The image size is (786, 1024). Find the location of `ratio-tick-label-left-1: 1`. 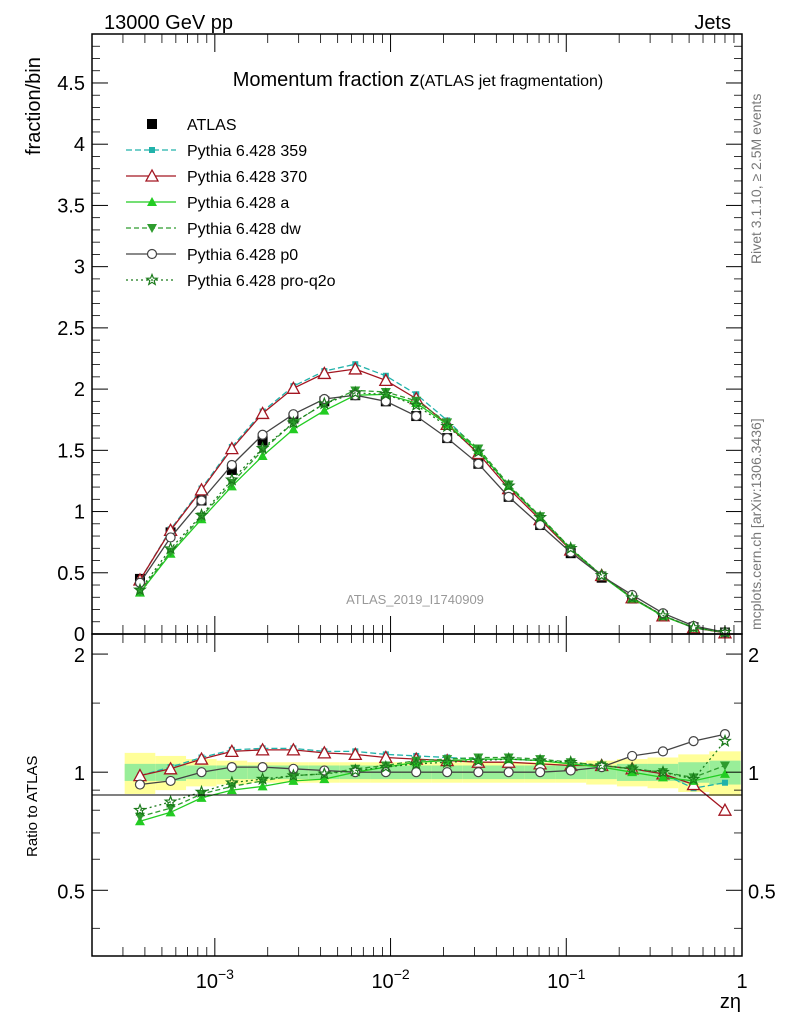

ratio-tick-label-left-1: 1 is located at coordinates (79, 774).